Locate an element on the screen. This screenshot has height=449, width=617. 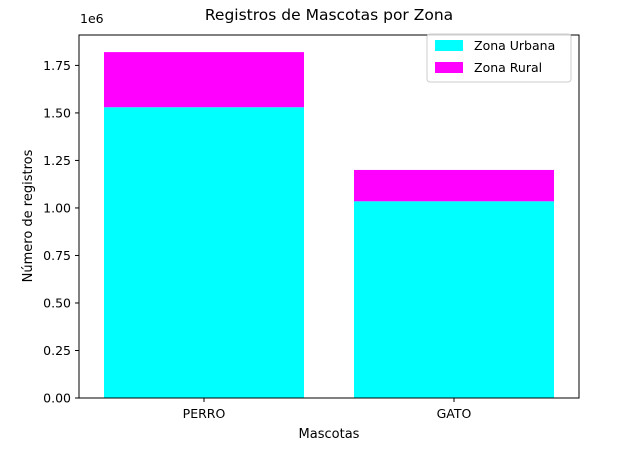
x-axis-label: Mascotas is located at coordinates (329, 434).